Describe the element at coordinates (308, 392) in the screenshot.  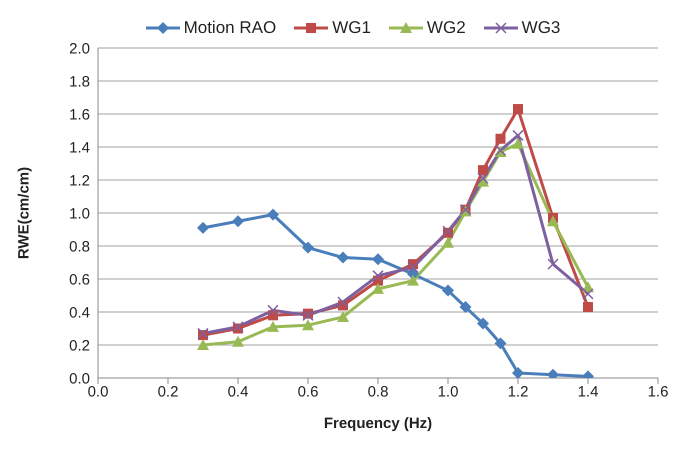
I see `x-tick-label: 0.6` at that location.